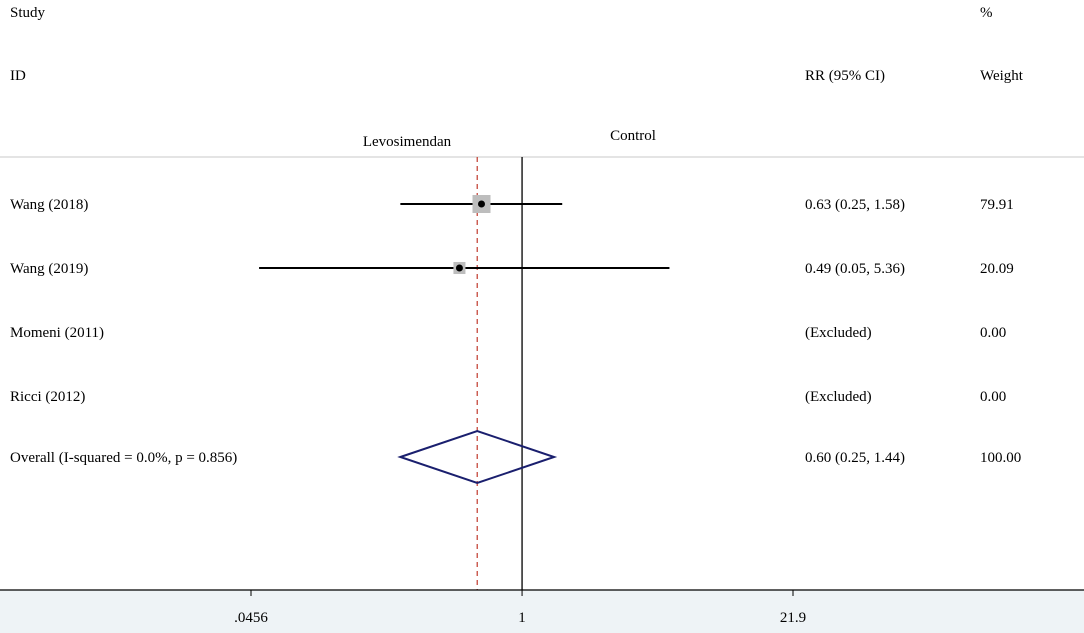 Image resolution: width=1084 pixels, height=633 pixels. Describe the element at coordinates (855, 269) in the screenshot. I see `study-effect-ci: 0.49 (0.05, 5.36)` at that location.